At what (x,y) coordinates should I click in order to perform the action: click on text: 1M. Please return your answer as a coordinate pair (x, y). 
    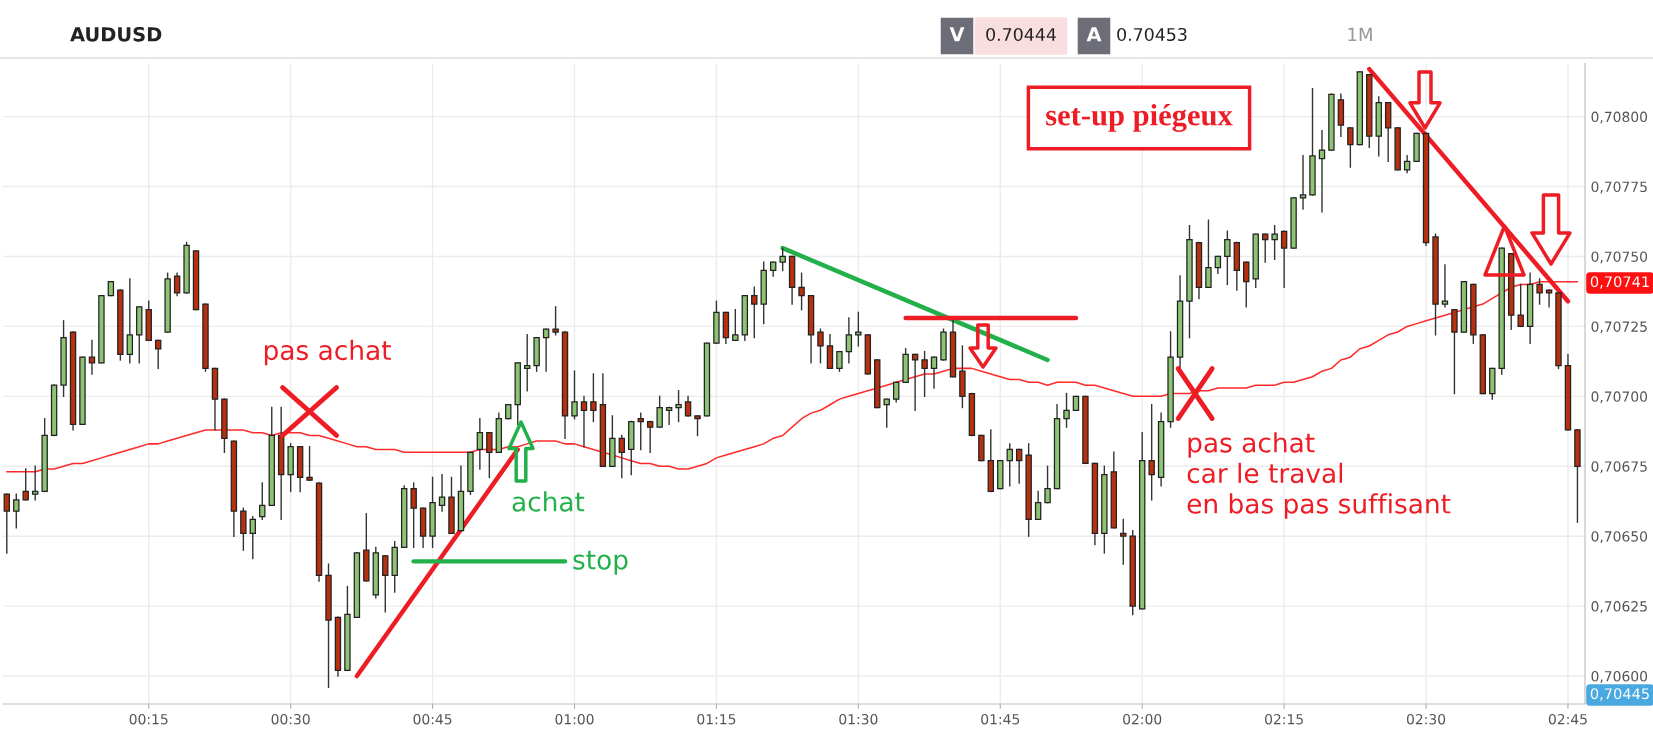
    Looking at the image, I should click on (1360, 34).